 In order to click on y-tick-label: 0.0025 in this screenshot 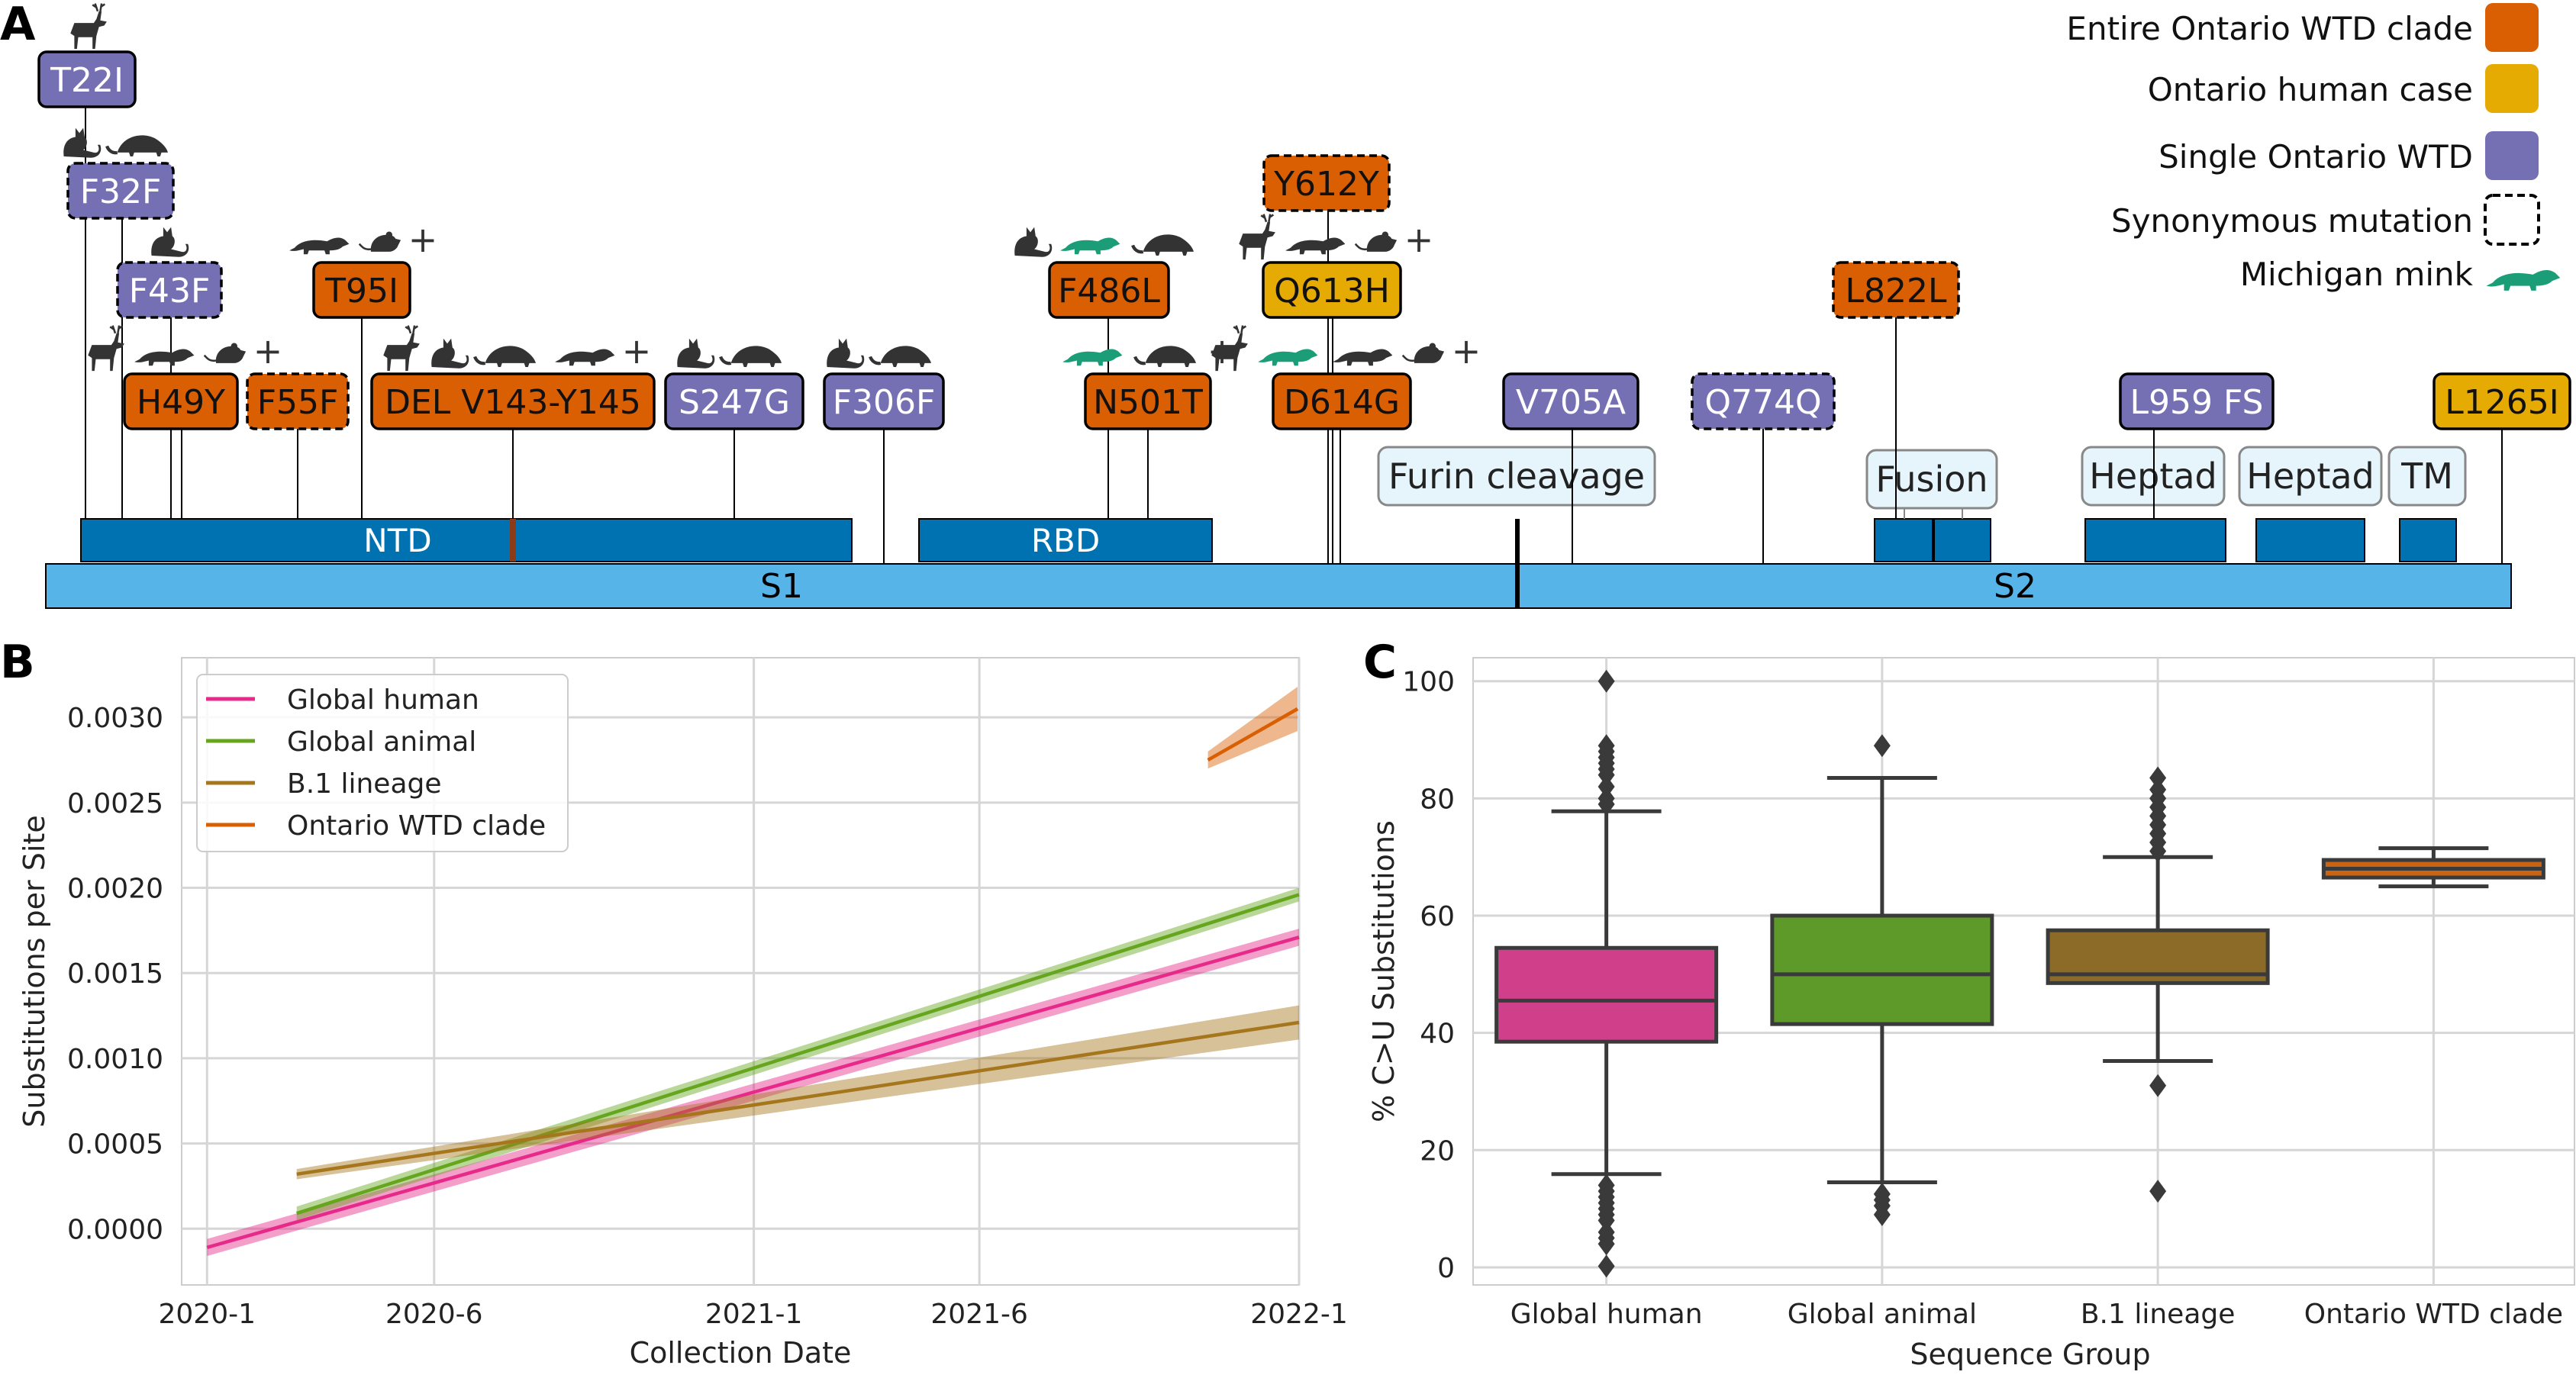, I will do `click(115, 803)`.